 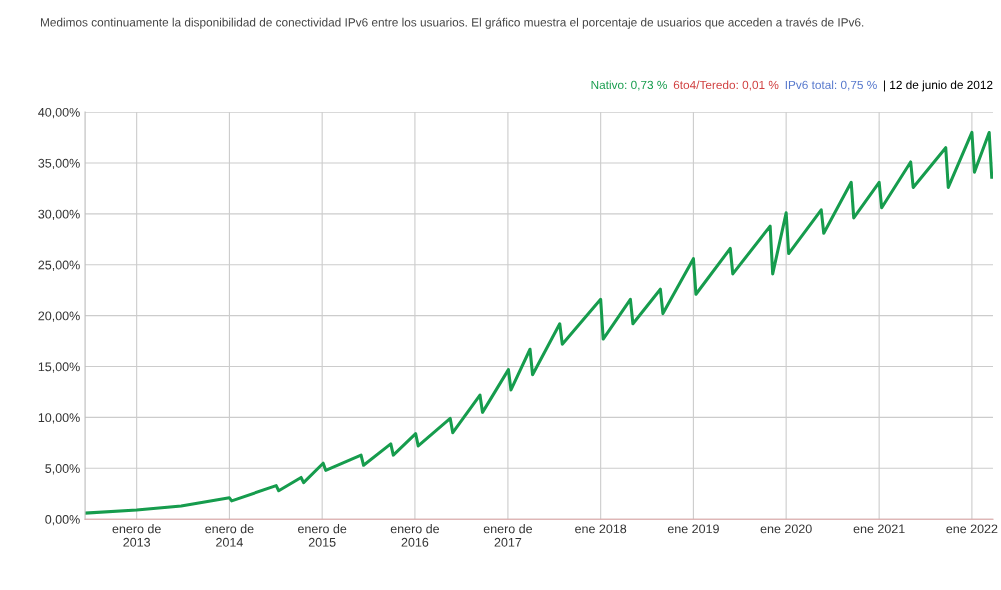 What do you see at coordinates (59, 418) in the screenshot?
I see `y-tick-label: 10,00%` at bounding box center [59, 418].